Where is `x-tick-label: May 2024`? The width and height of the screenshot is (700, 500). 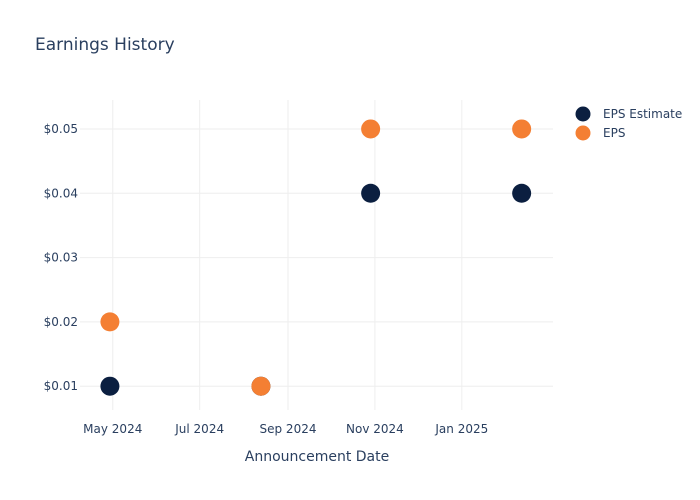
x-tick-label: May 2024 is located at coordinates (112, 429).